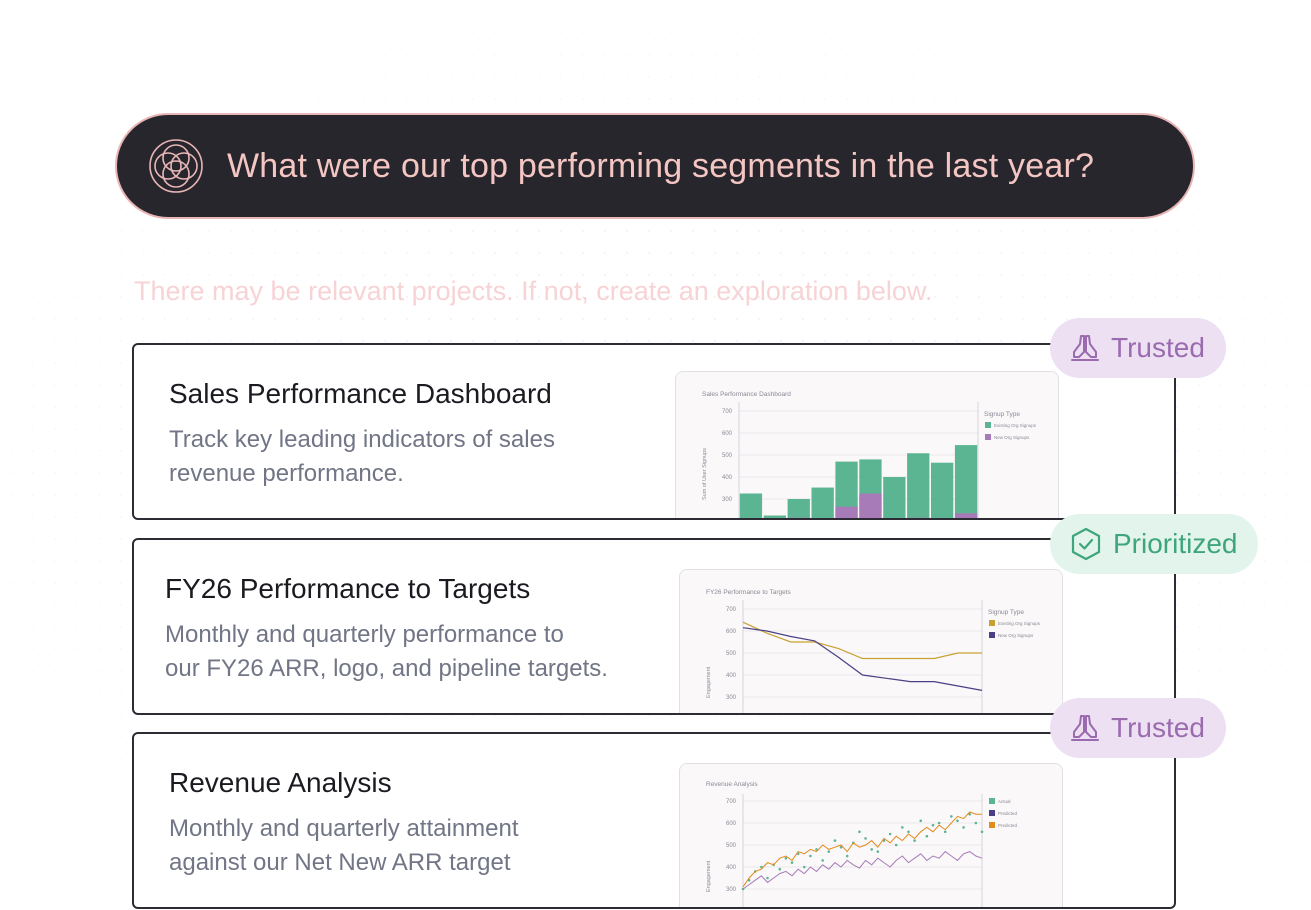  What do you see at coordinates (749, 592) in the screenshot?
I see `chart-title: FY26 Performance to Targets` at bounding box center [749, 592].